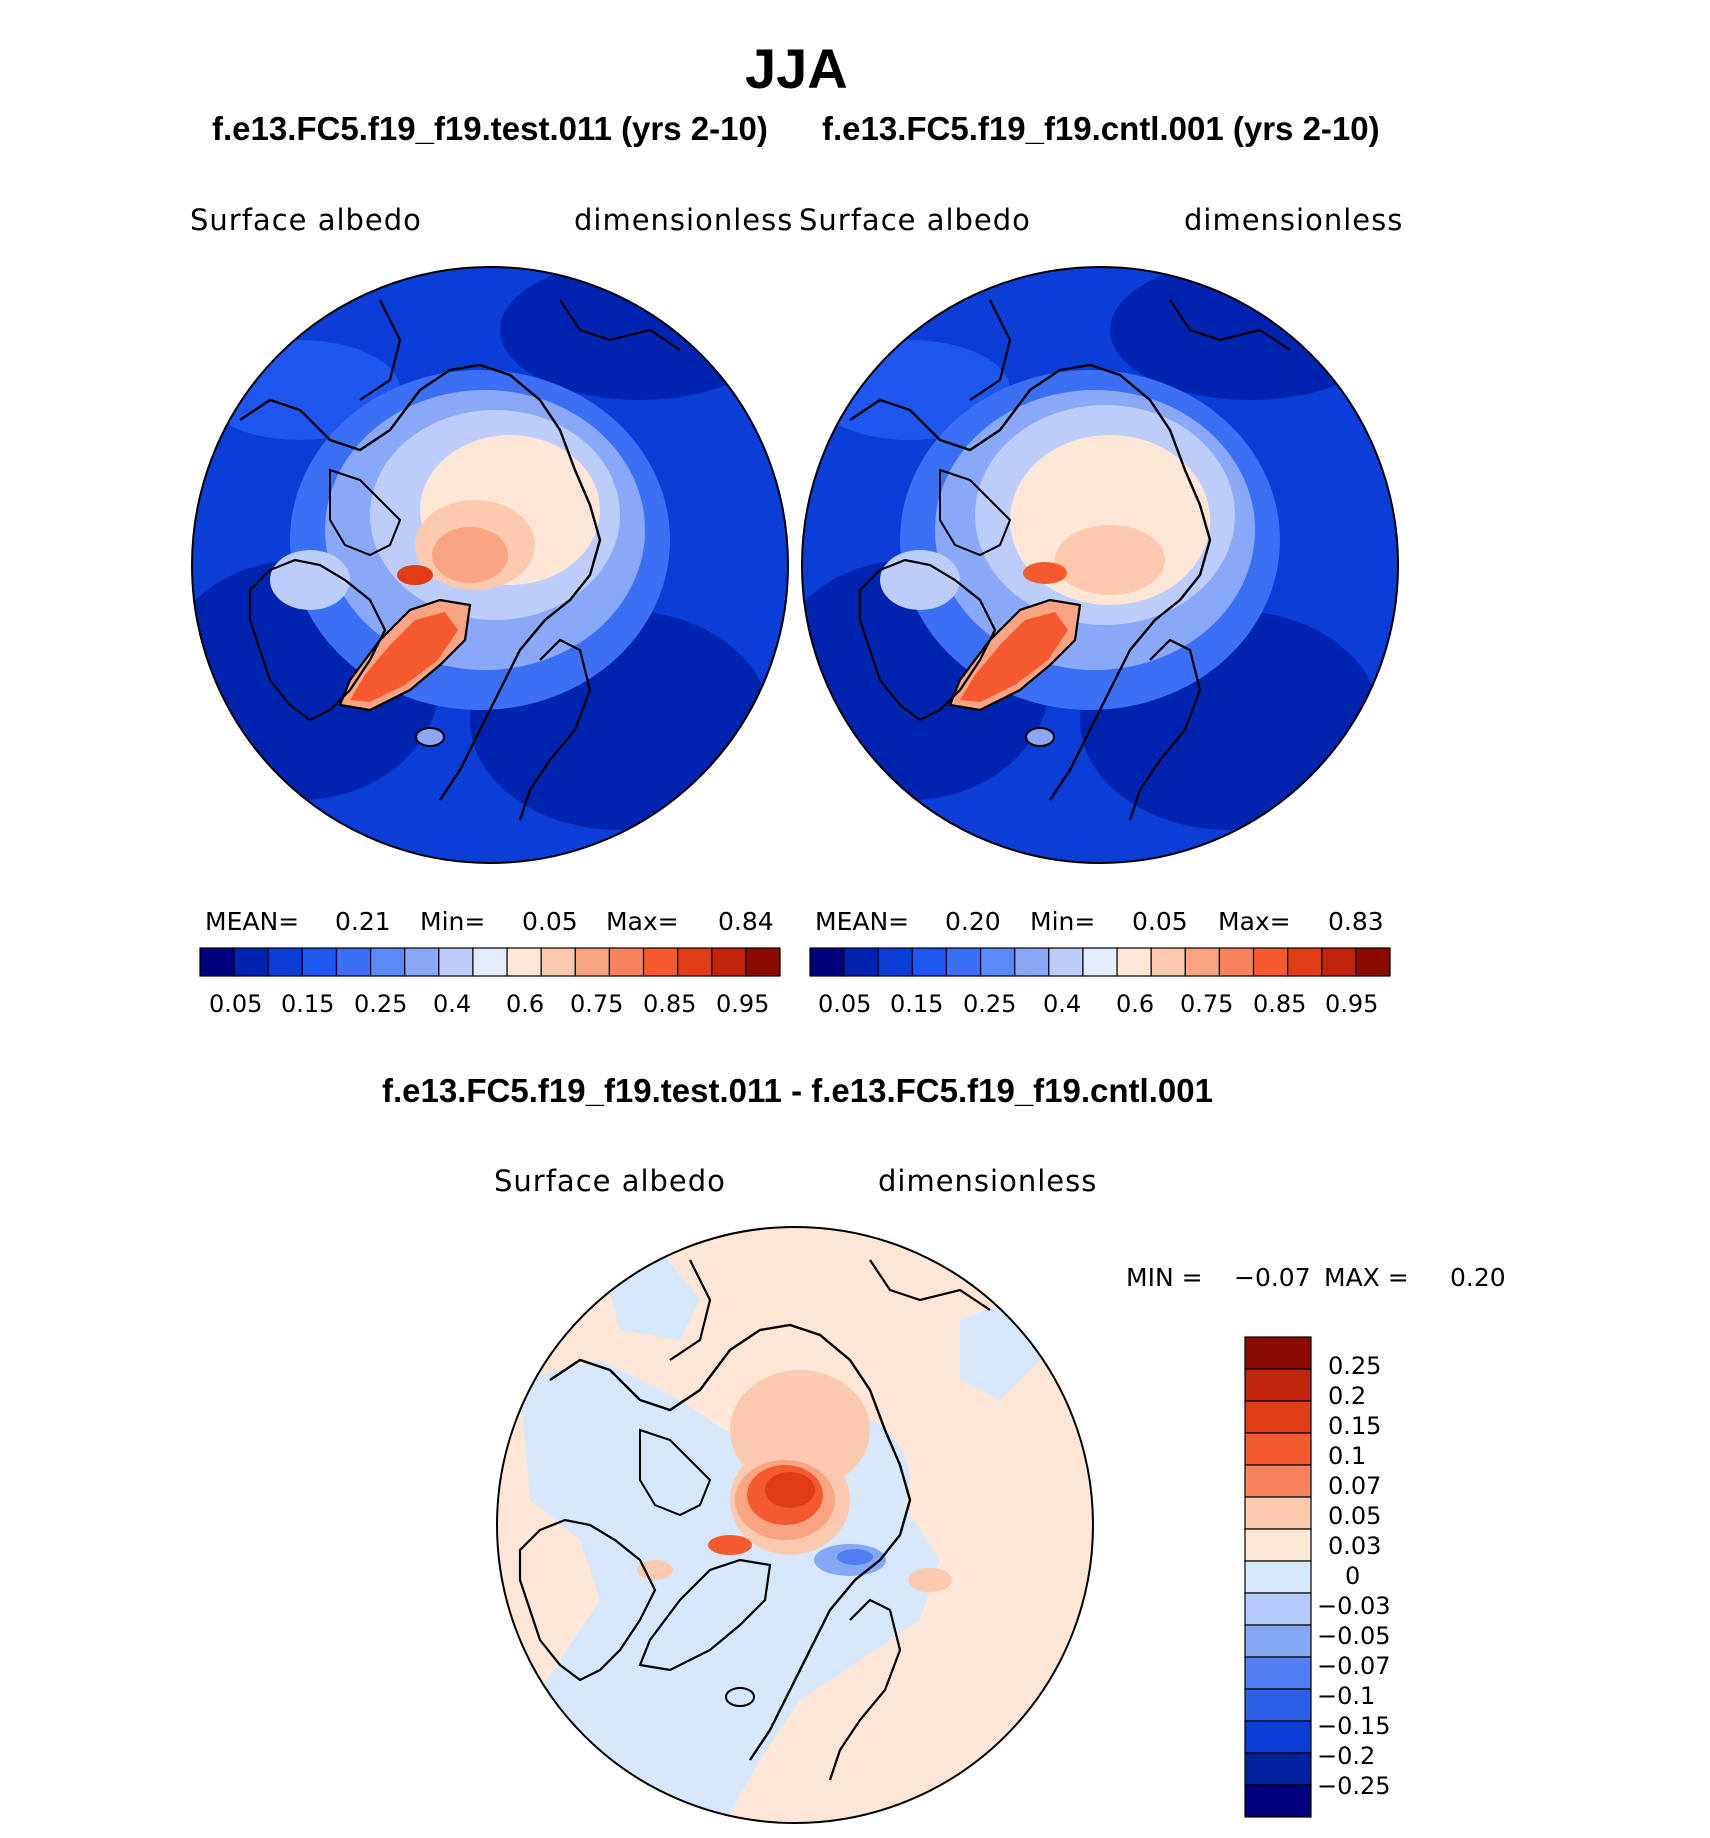 Image resolution: width=1710 pixels, height=1838 pixels. Describe the element at coordinates (1164, 1277) in the screenshot. I see `diff-min-label: MIN =` at that location.